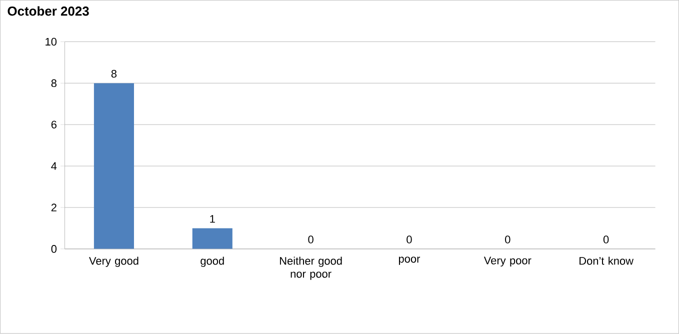  I want to click on data-label: 1, so click(212, 219).